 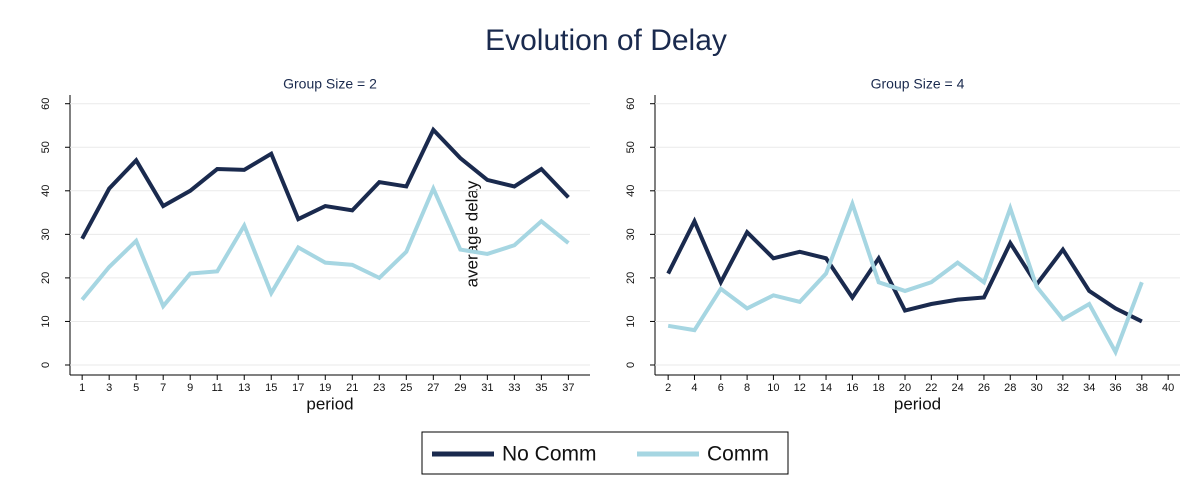 What do you see at coordinates (852, 388) in the screenshot?
I see `x-tick-label: 16` at bounding box center [852, 388].